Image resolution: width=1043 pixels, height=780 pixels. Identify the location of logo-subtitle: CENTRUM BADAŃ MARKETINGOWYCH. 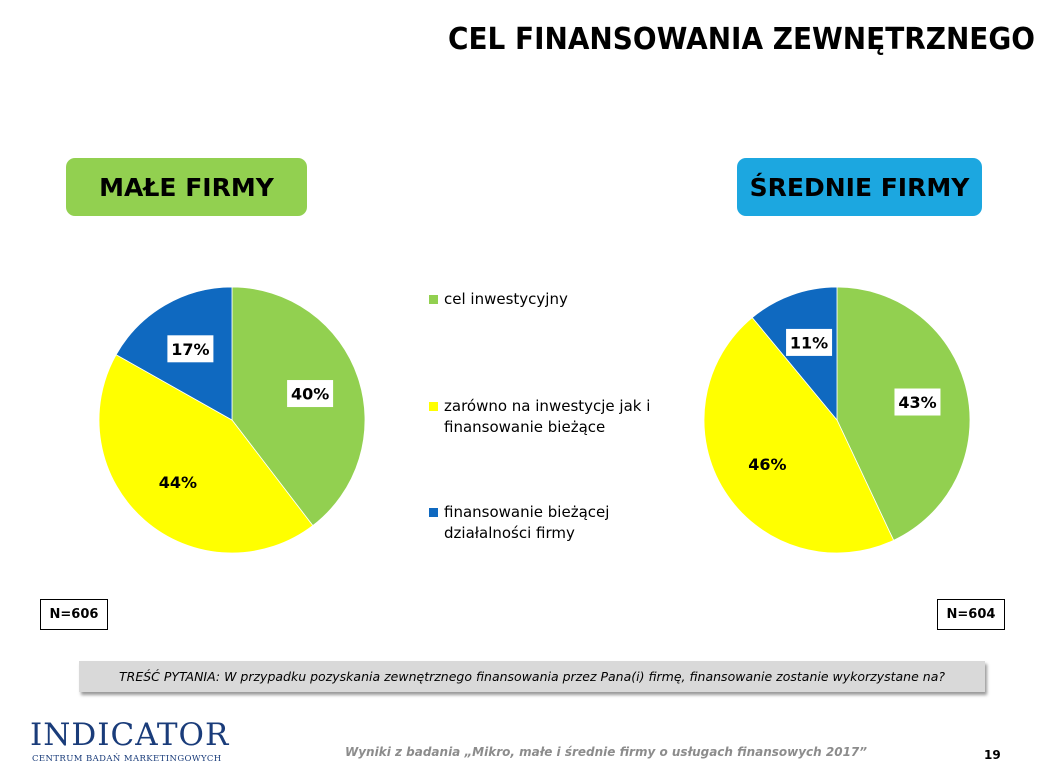
(127, 759).